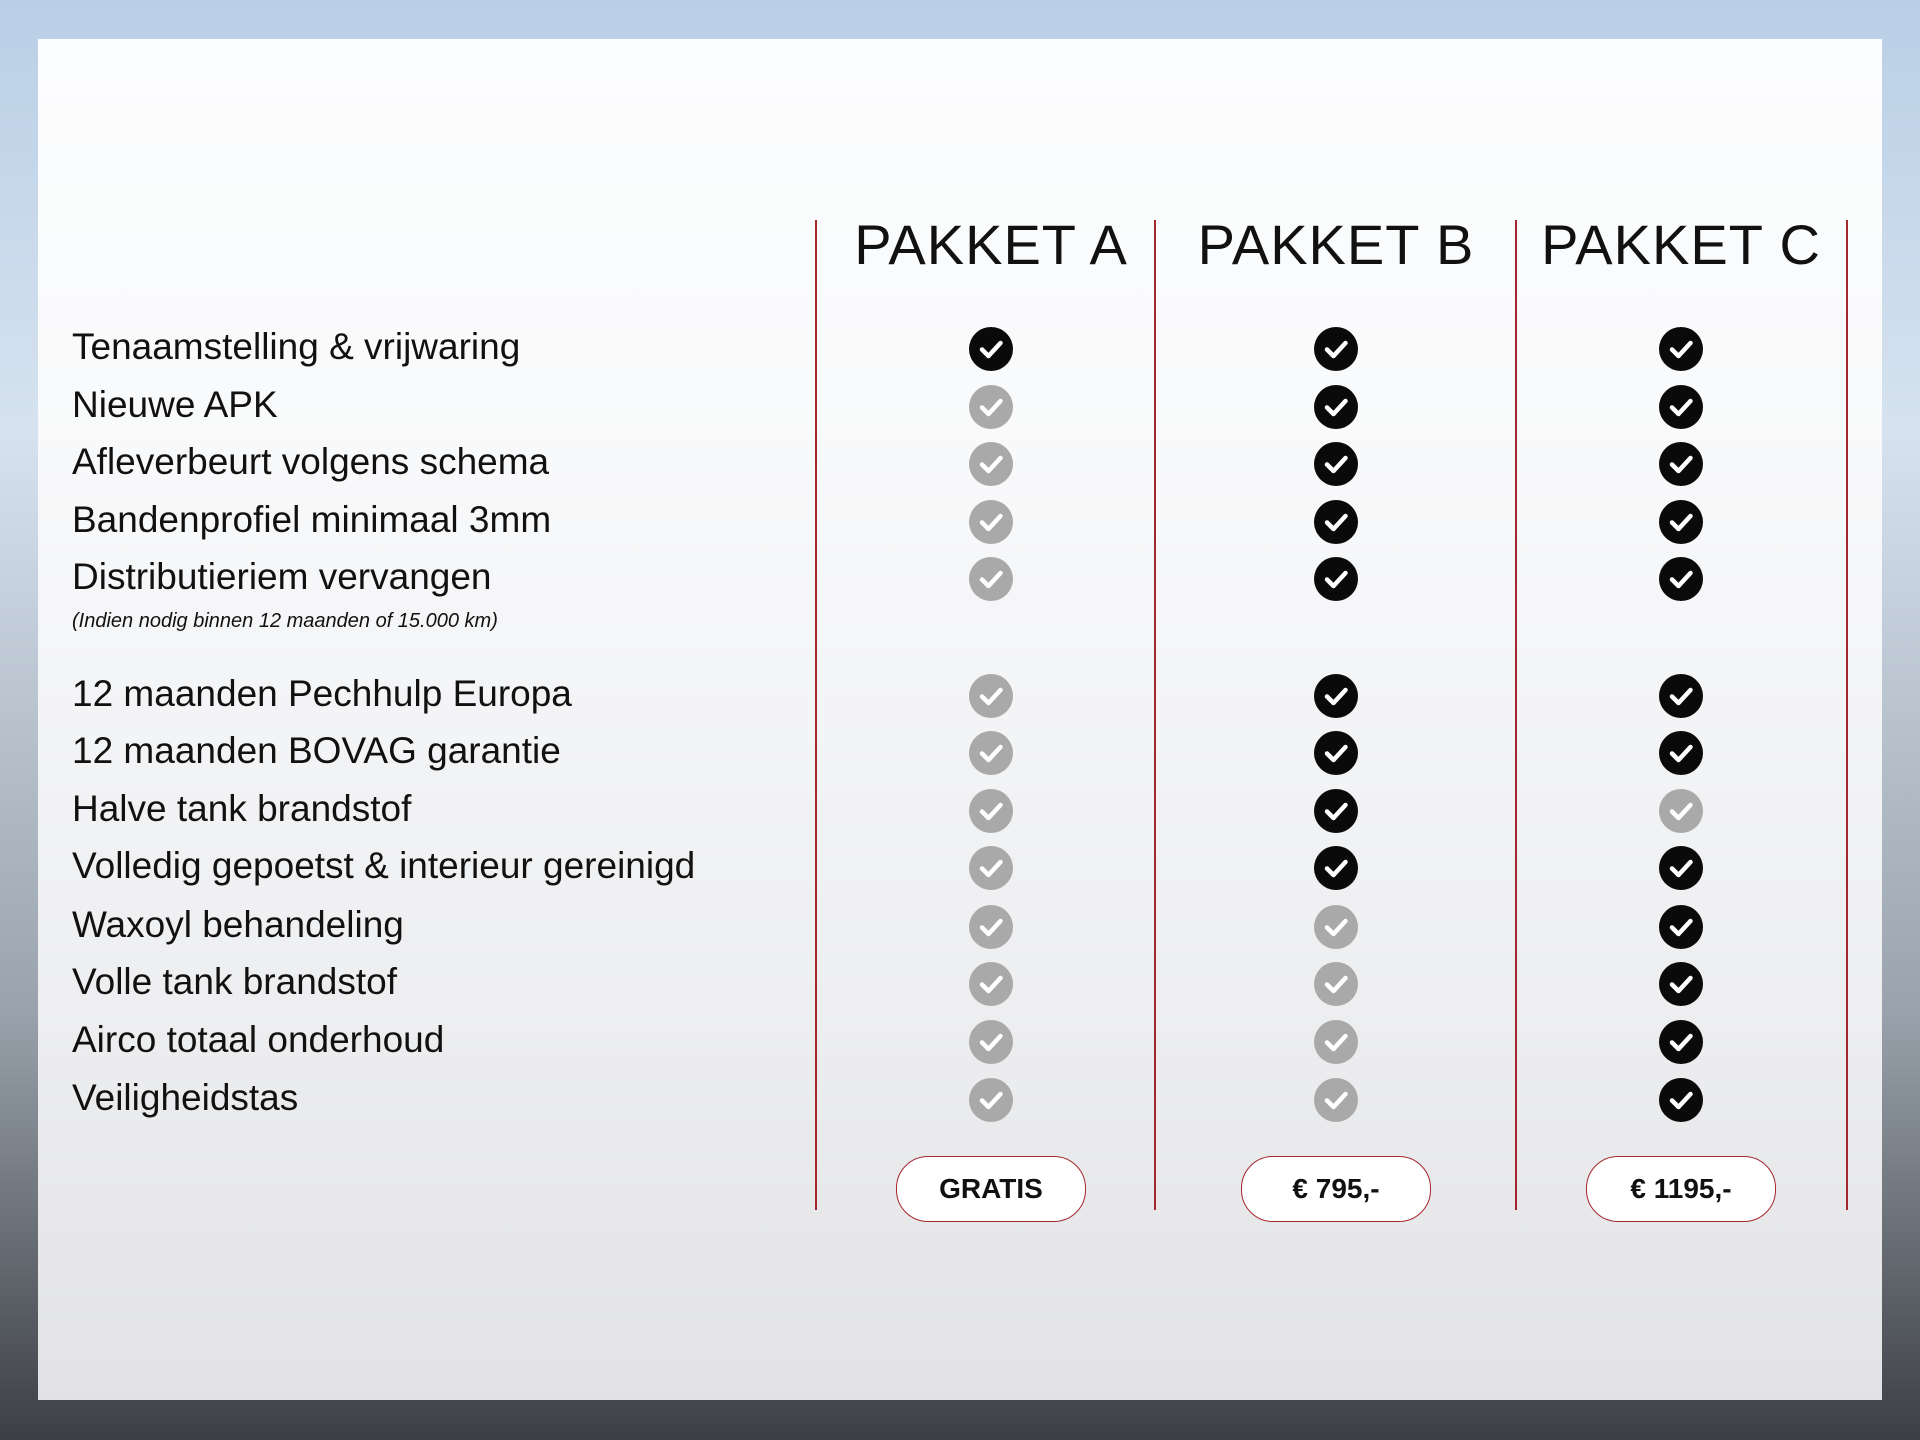 This screenshot has height=1440, width=1920. I want to click on feature-label: Volledig gepoetst & interieur gereinigd, so click(384, 865).